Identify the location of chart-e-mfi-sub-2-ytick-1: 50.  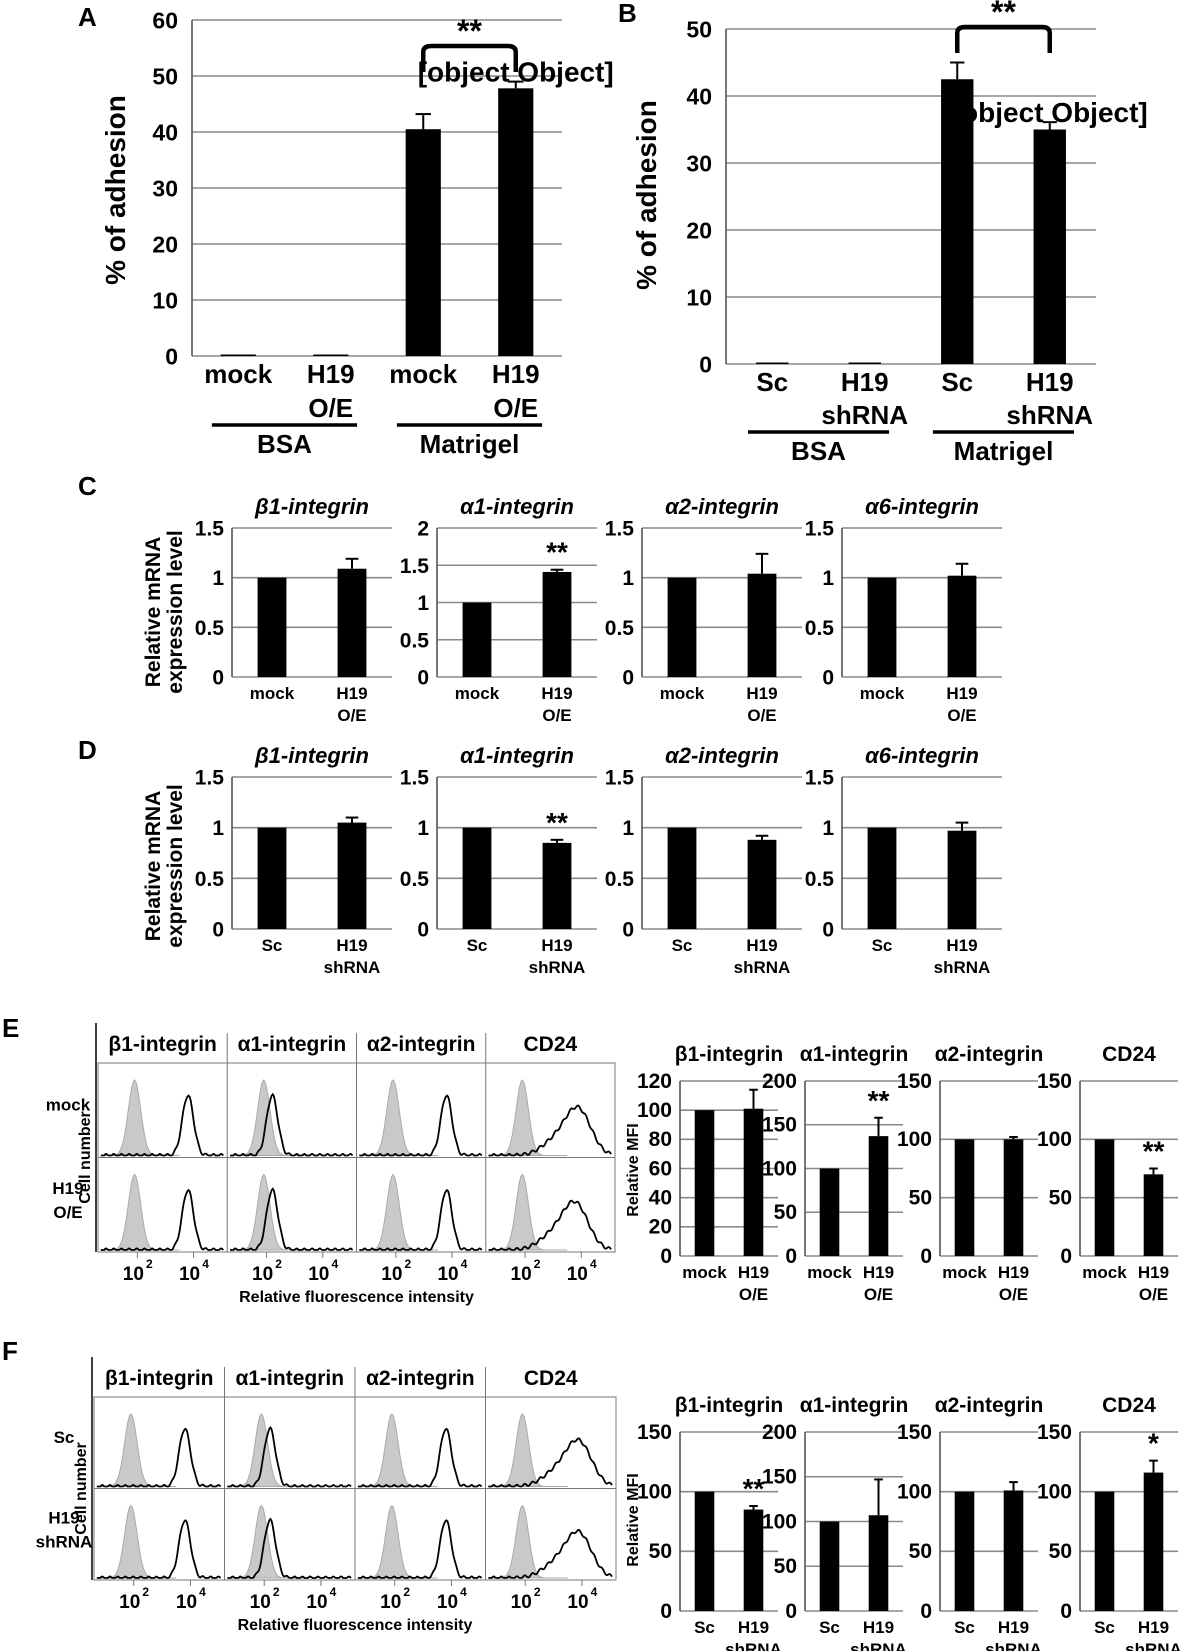
(920, 1198).